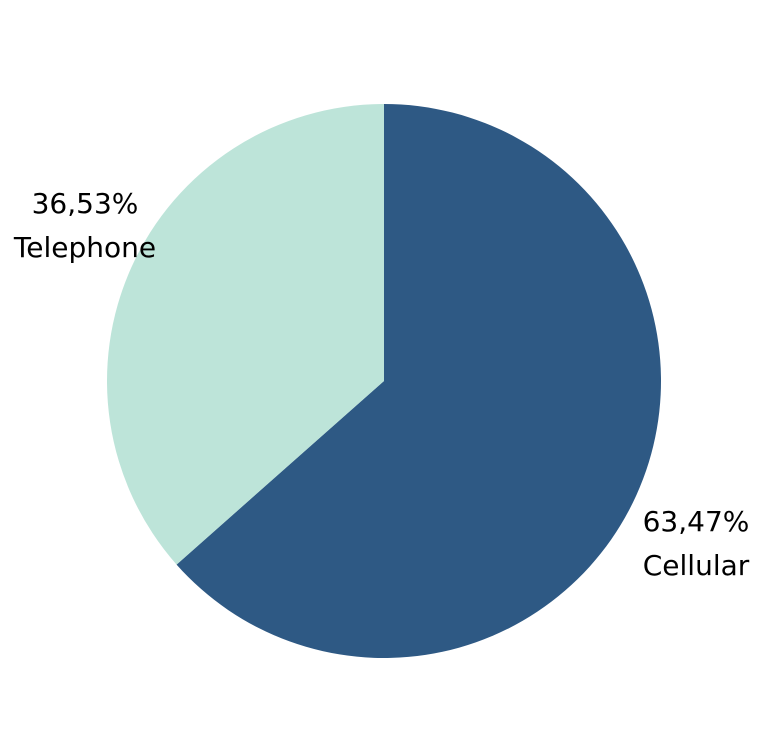  Describe the element at coordinates (85, 203) in the screenshot. I see `slice-label-telephone-percent: 36,53%` at that location.